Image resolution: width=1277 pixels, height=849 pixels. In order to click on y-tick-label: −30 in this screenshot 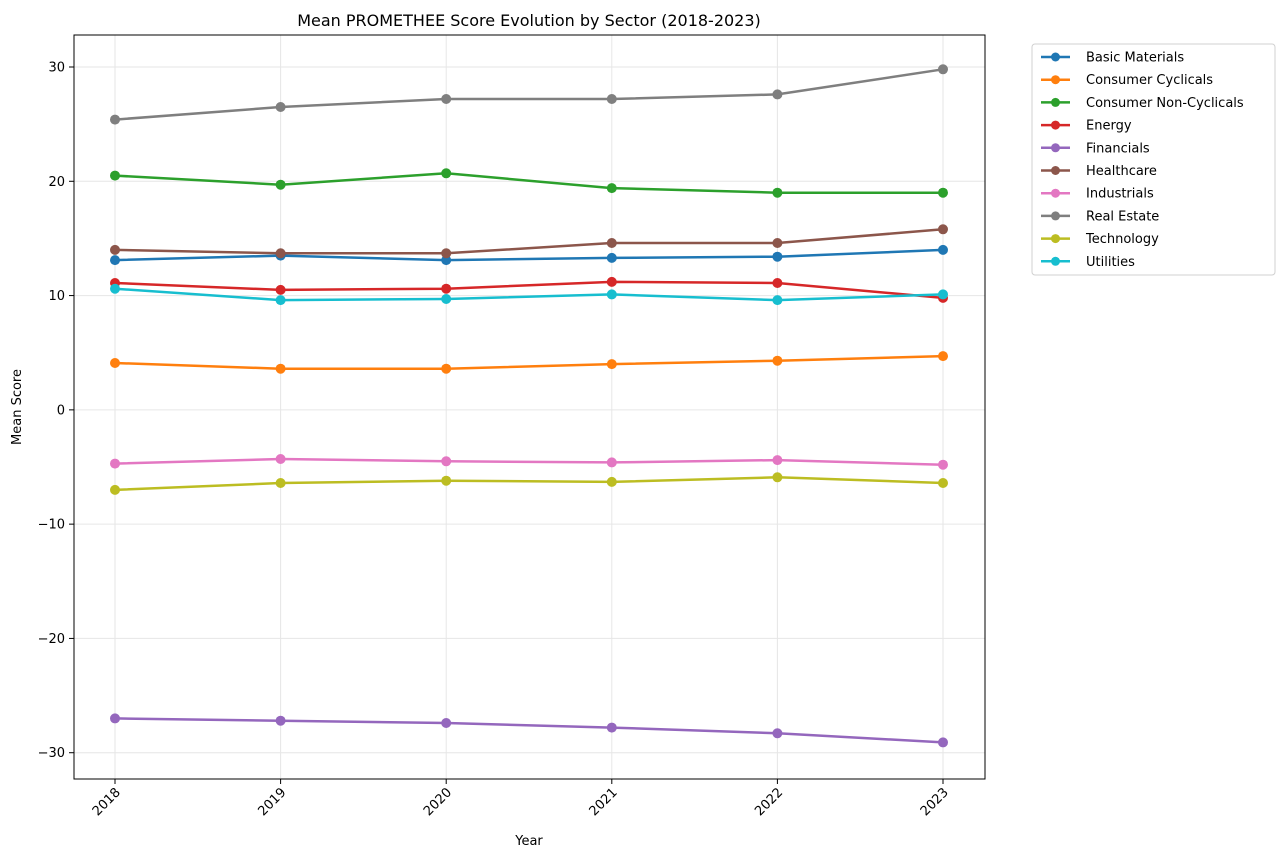, I will do `click(51, 753)`.